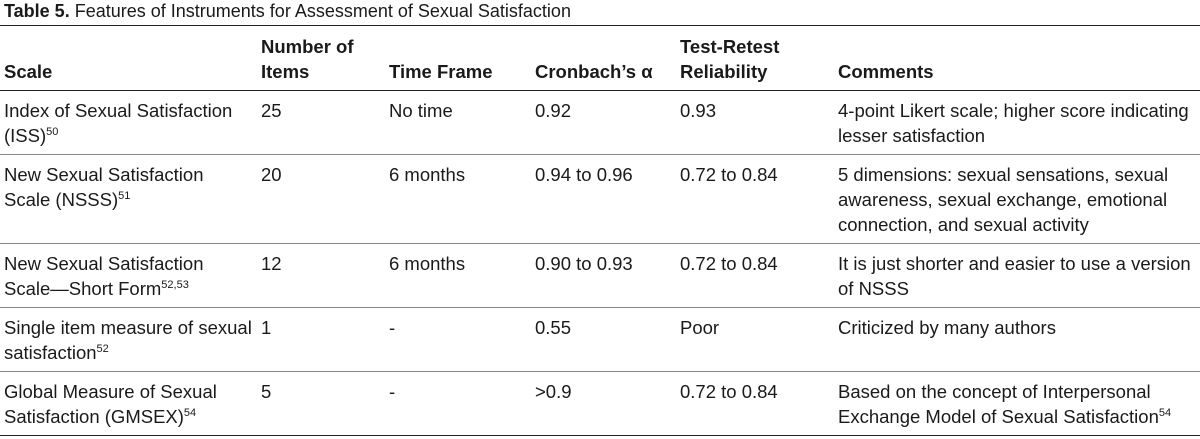  Describe the element at coordinates (594, 71) in the screenshot. I see `header-cronbach-alpha: Cronbach’s α` at that location.